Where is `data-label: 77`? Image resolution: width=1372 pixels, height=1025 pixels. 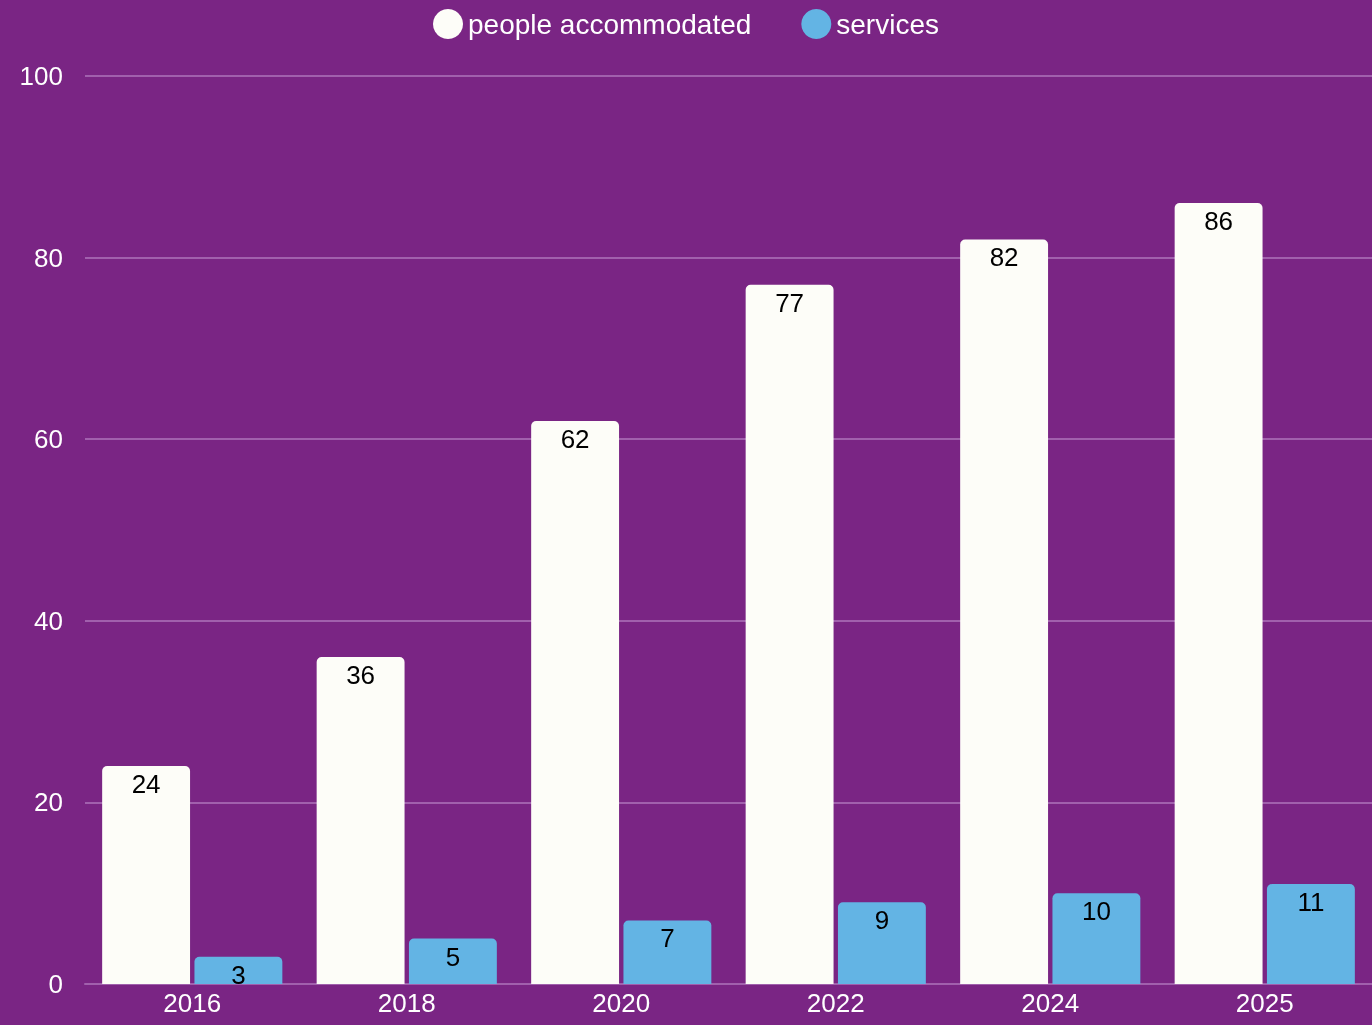 data-label: 77 is located at coordinates (790, 302).